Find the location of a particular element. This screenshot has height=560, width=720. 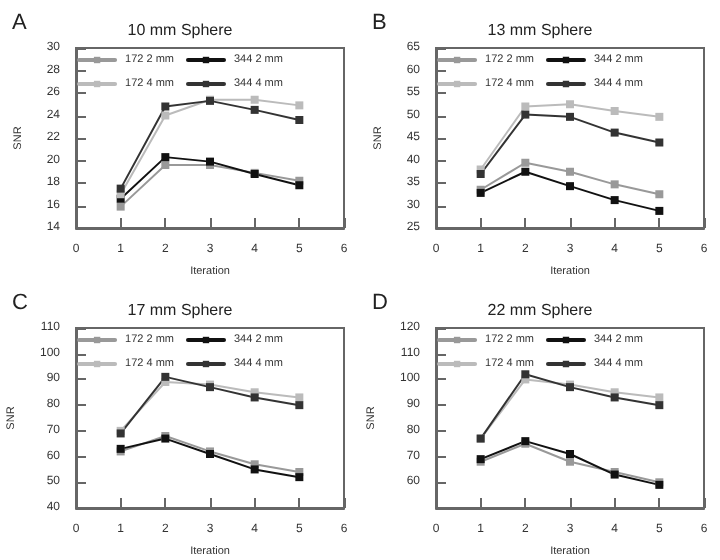

text: D is located at coordinates (380, 303).